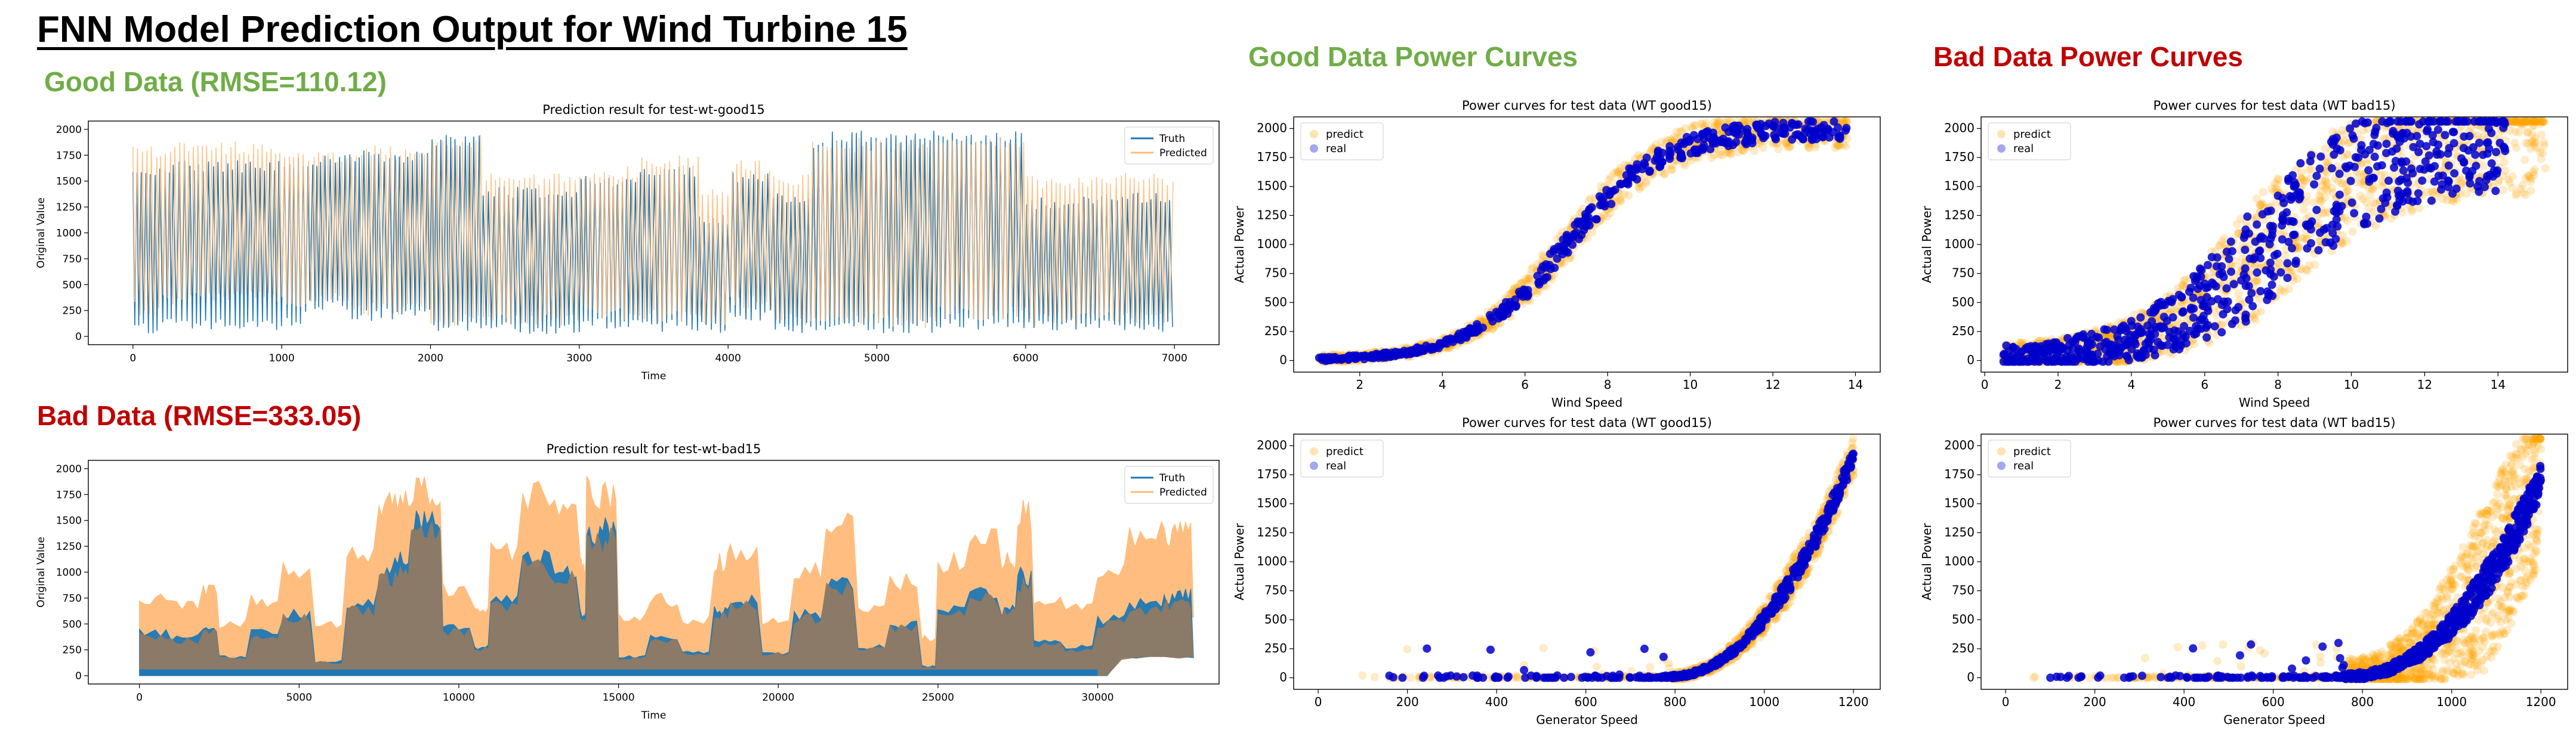 The width and height of the screenshot is (2576, 746). I want to click on legend-box, so click(2029, 141).